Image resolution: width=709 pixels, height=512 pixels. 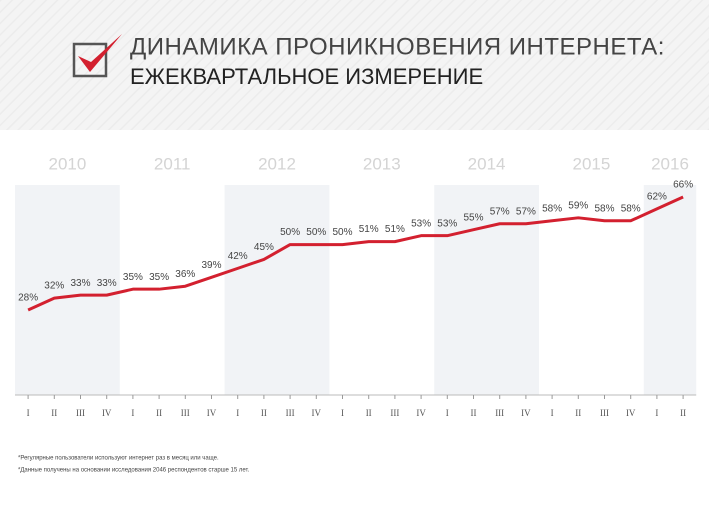 I want to click on year-label: 2010, so click(x=67, y=163).